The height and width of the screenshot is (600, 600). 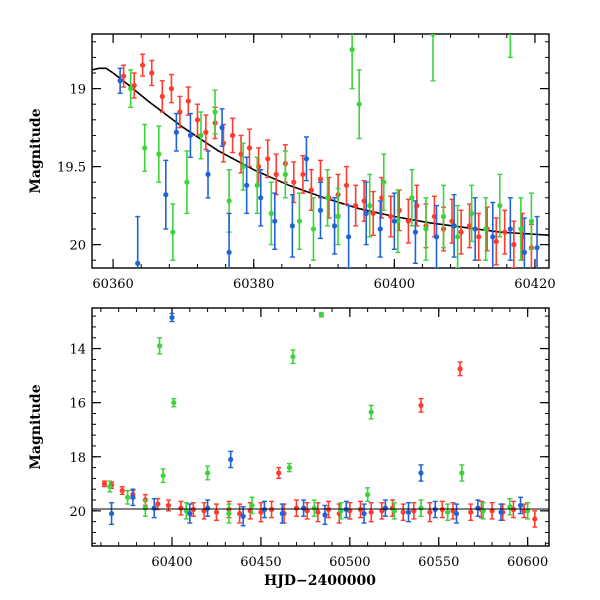 What do you see at coordinates (77, 246) in the screenshot?
I see `y-tick-label: 20` at bounding box center [77, 246].